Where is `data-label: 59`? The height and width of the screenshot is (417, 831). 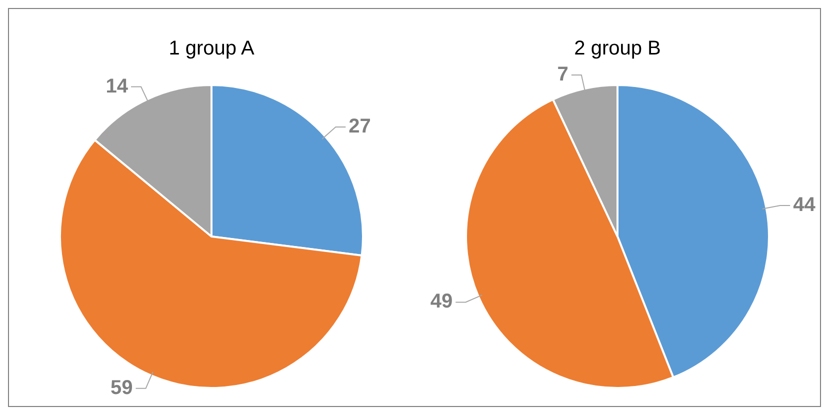
data-label: 59 is located at coordinates (121, 387).